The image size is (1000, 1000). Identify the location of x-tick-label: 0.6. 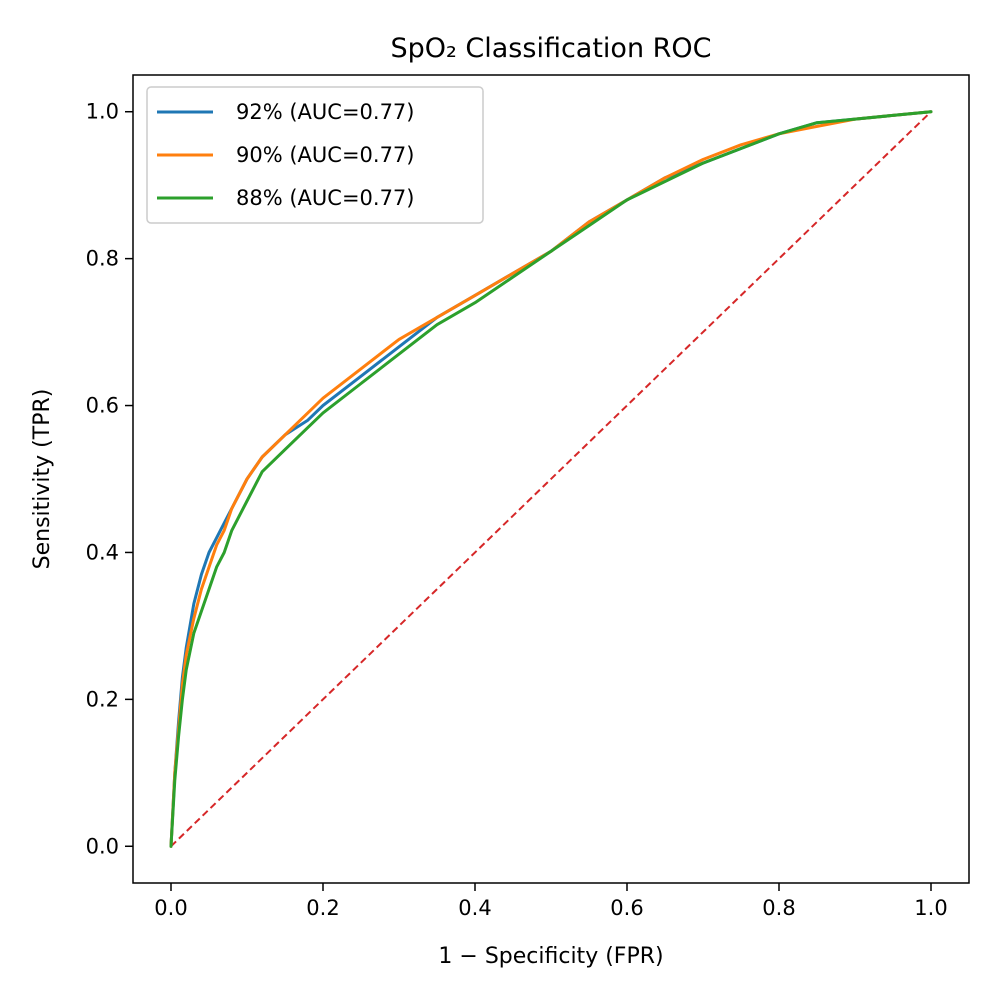
(626, 908).